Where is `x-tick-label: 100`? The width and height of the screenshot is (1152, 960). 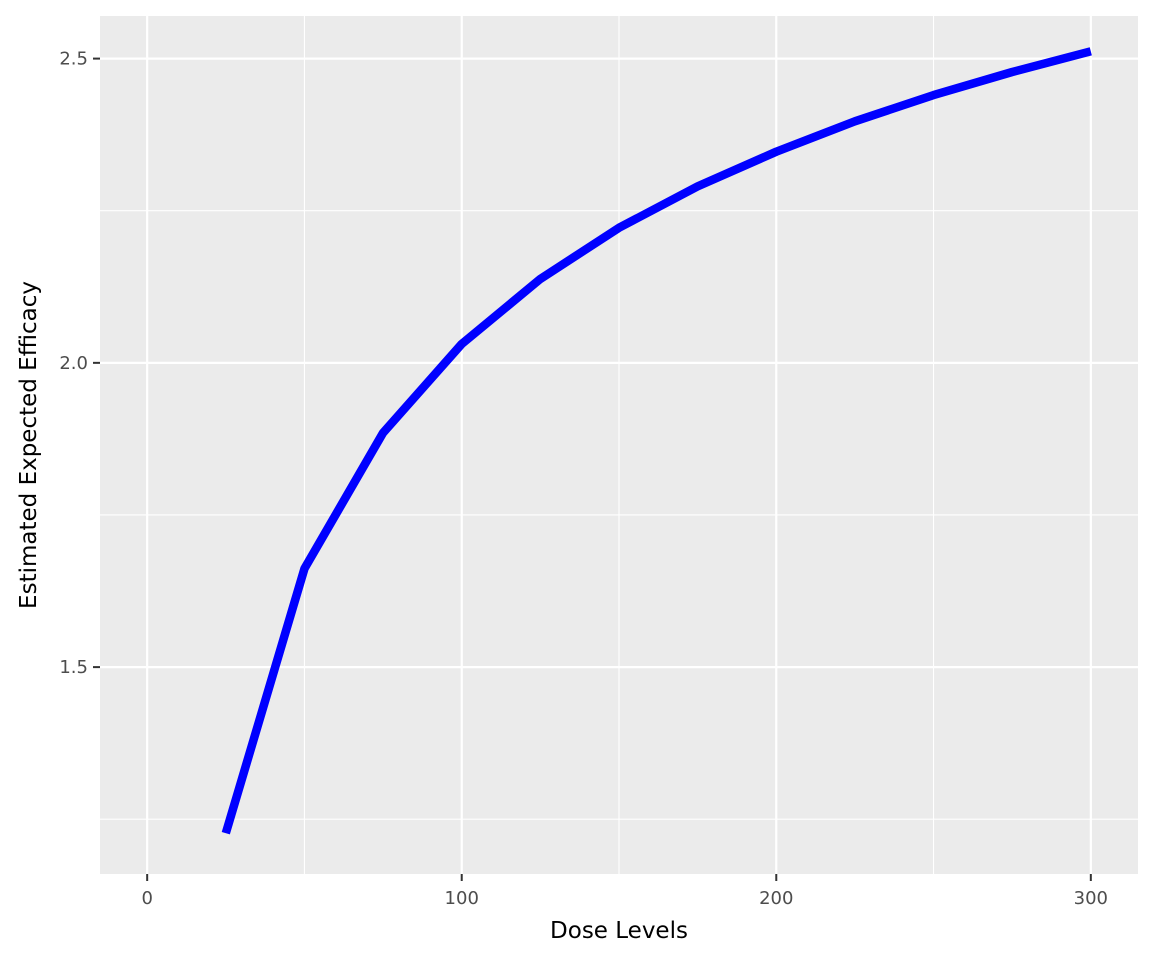
x-tick-label: 100 is located at coordinates (462, 898).